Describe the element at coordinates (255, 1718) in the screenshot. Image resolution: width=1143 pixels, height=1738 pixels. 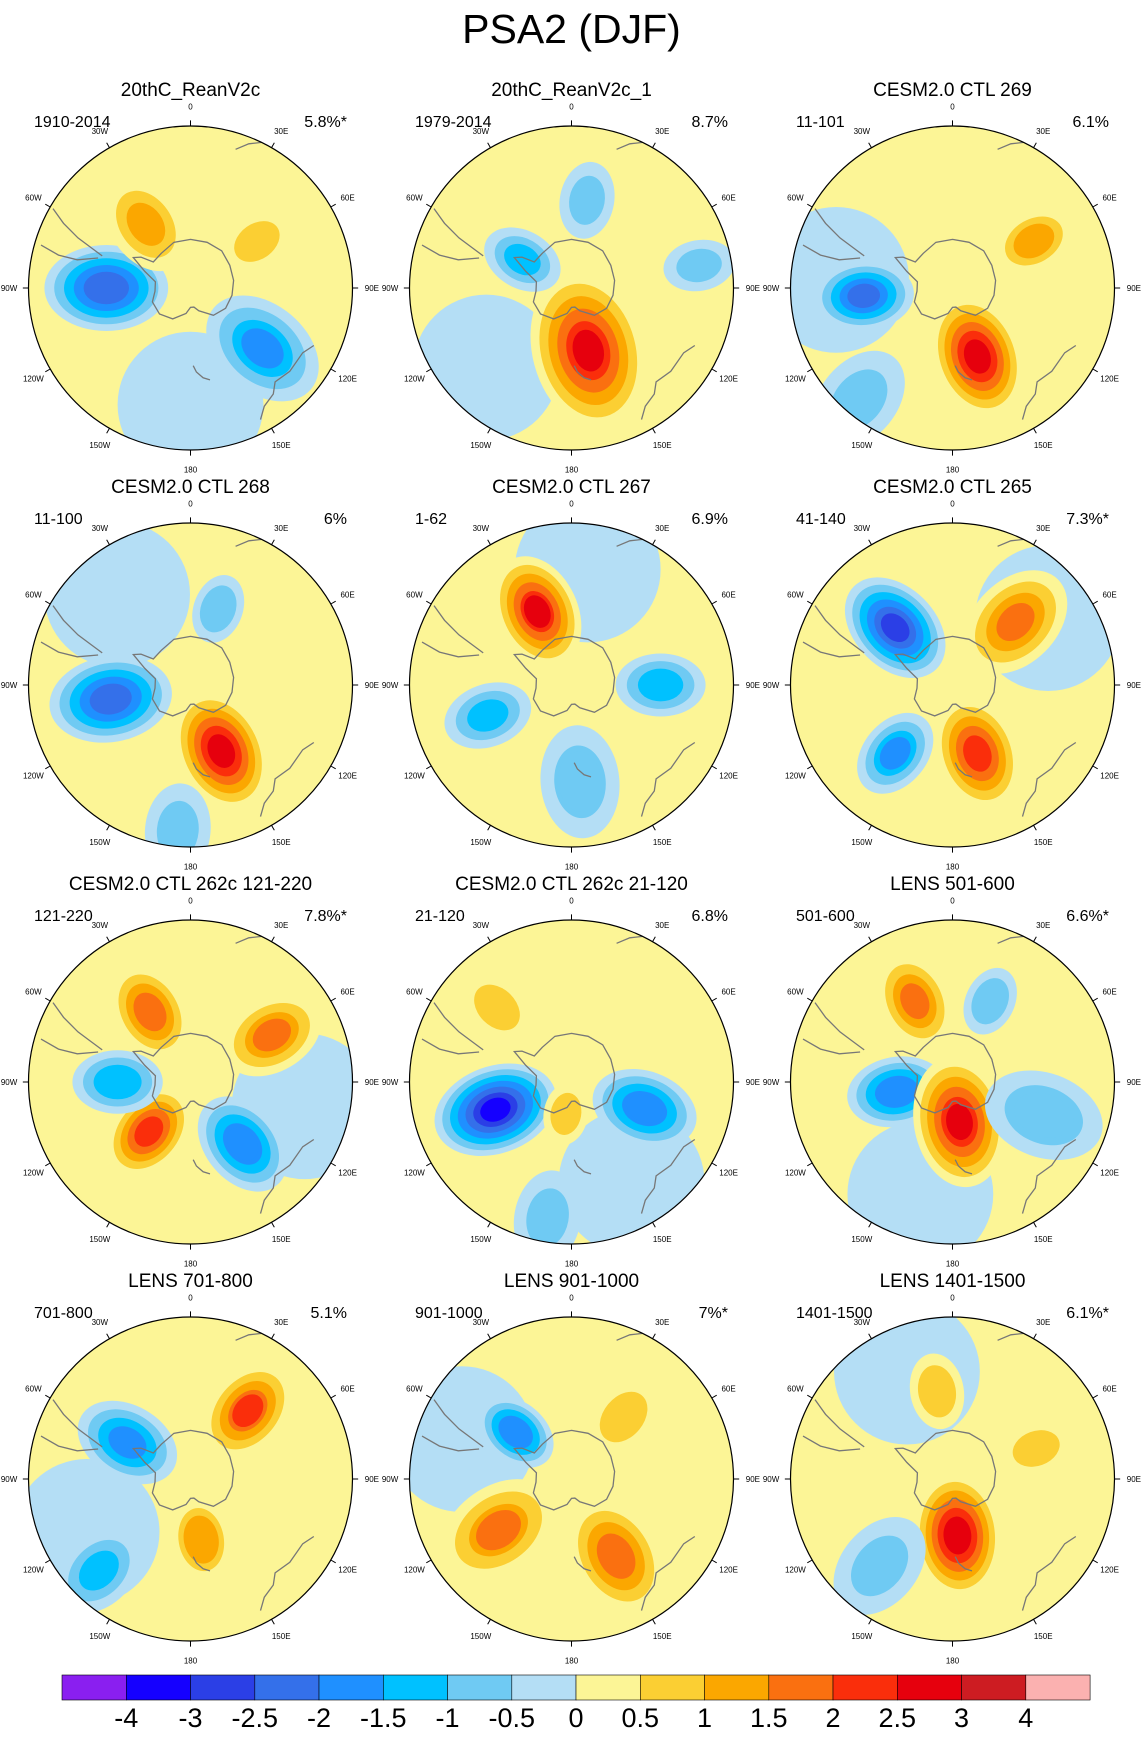
I see `colorbar-tick-label: -2.5` at that location.